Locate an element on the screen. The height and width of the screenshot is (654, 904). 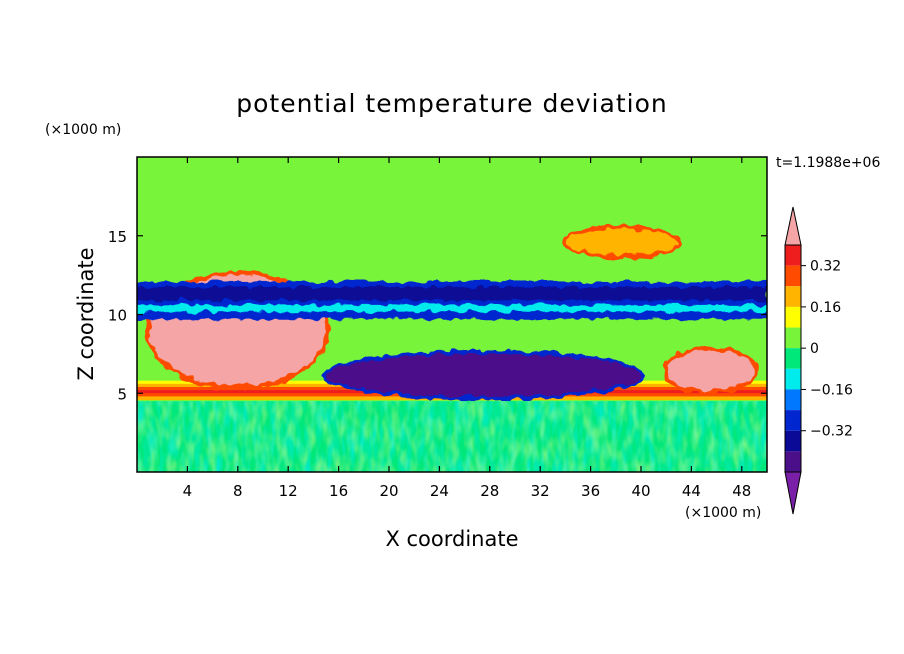
x-tick-label: 24 is located at coordinates (439, 491).